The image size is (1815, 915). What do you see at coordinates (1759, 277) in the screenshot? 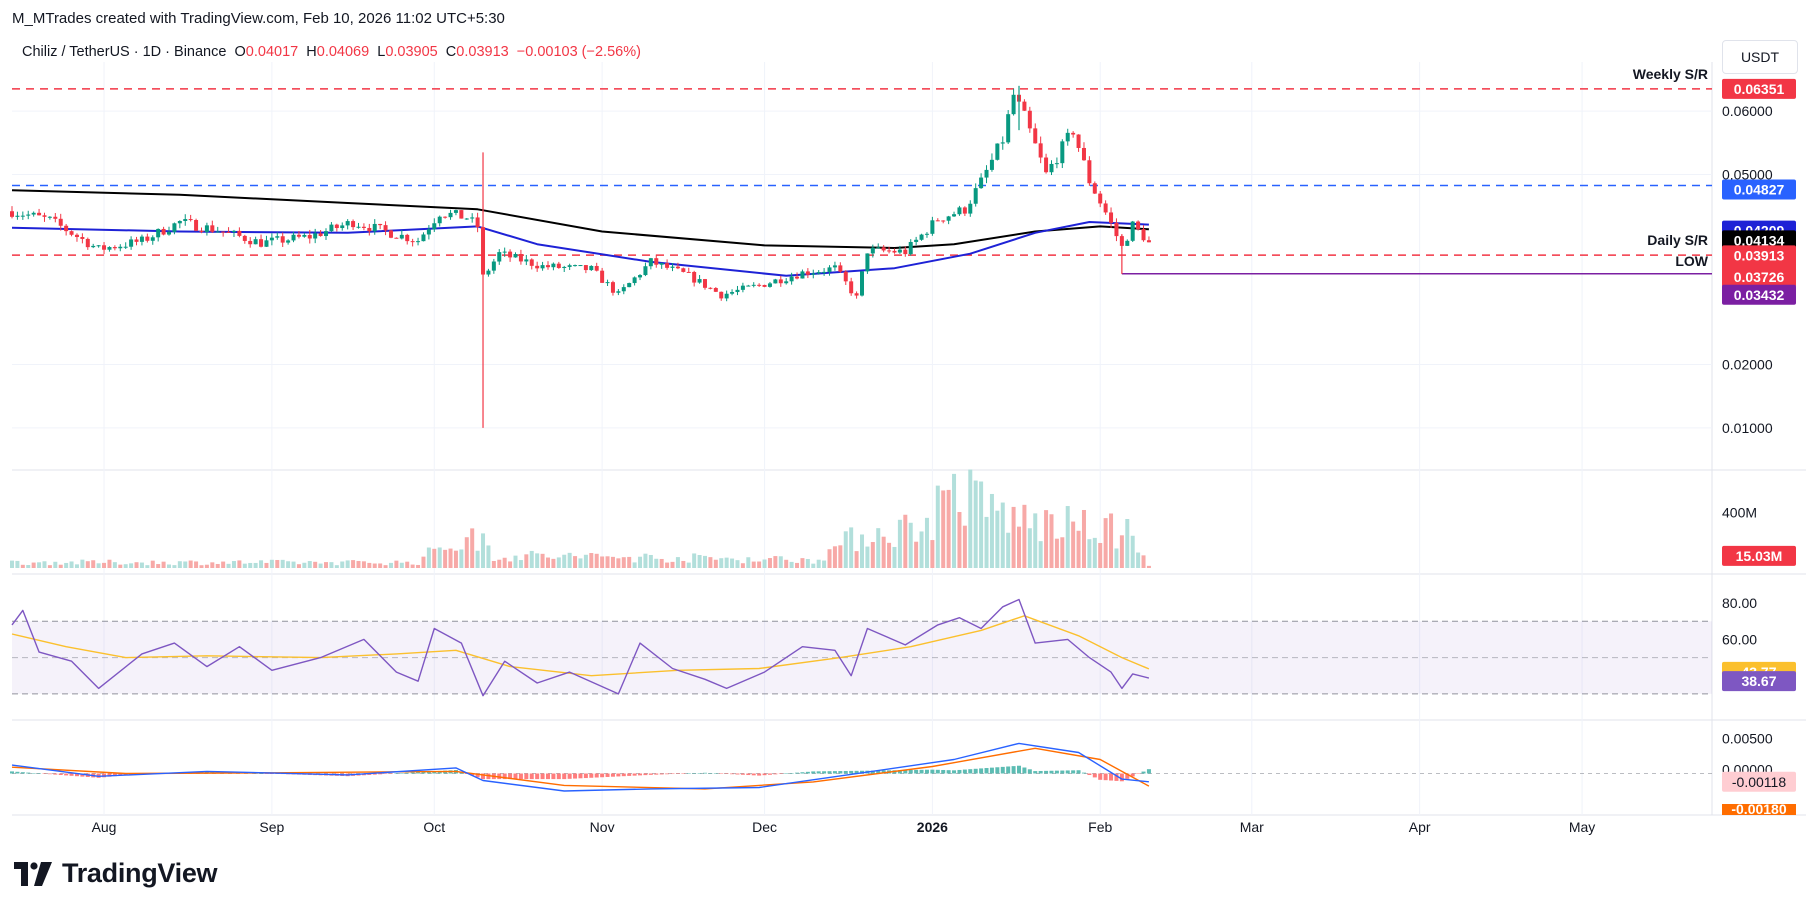
I see `daily-sr-price-tag: 0.03726` at bounding box center [1759, 277].